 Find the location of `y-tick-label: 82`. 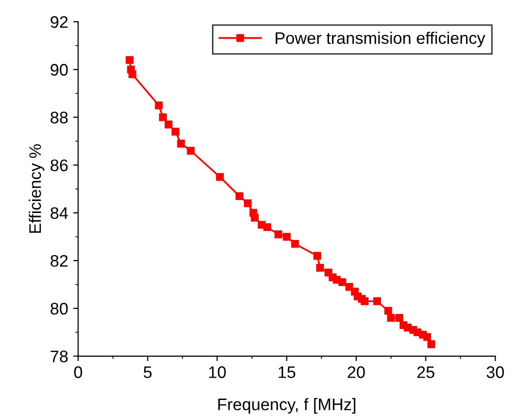

y-tick-label: 82 is located at coordinates (59, 260).